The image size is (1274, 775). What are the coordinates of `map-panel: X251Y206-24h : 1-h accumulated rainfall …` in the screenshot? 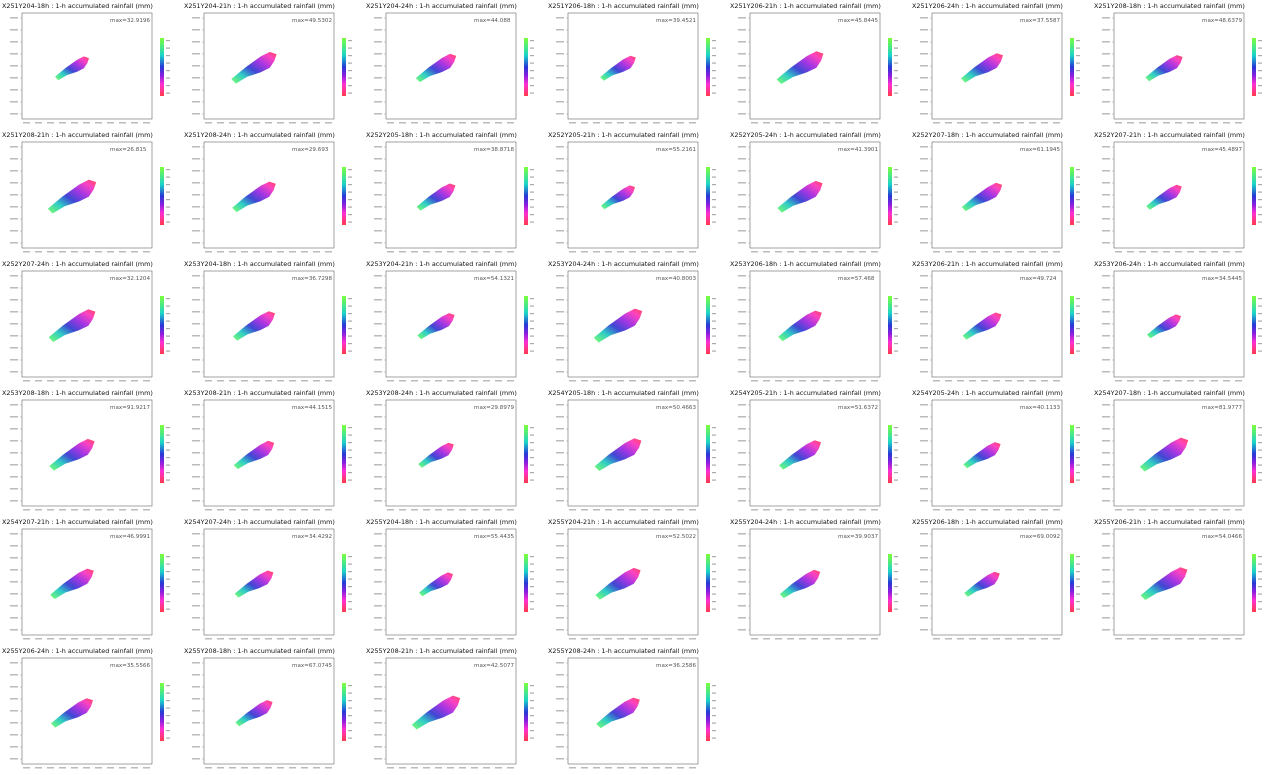 It's located at (1001, 64).